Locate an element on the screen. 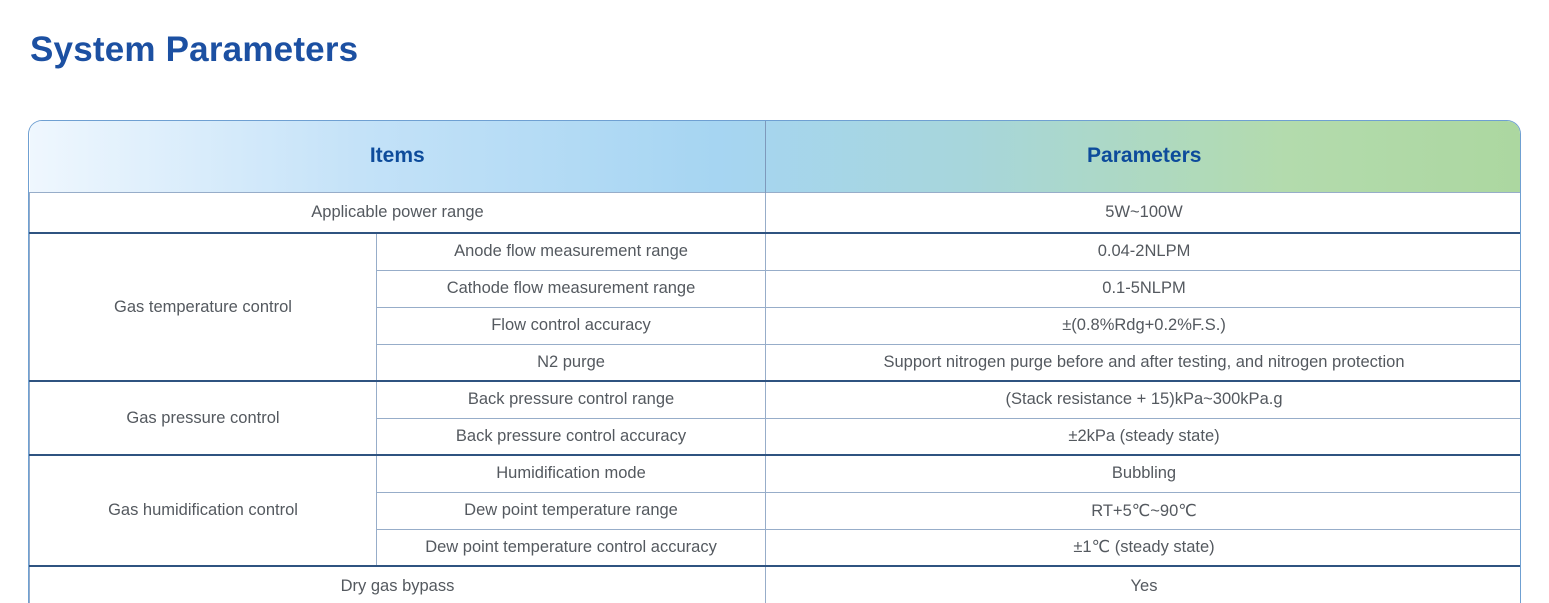 The width and height of the screenshot is (1549, 603). table-header-row: Items Parameters is located at coordinates (774, 156).